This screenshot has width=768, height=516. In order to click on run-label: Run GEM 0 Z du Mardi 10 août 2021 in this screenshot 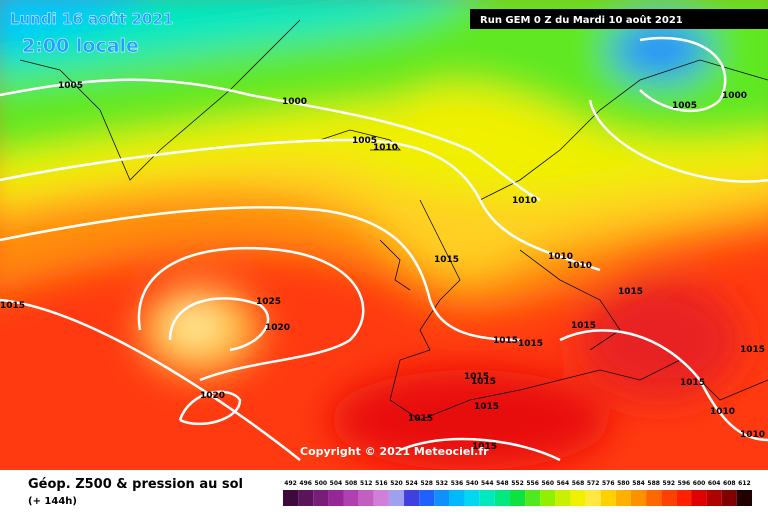, I will do `click(581, 20)`.